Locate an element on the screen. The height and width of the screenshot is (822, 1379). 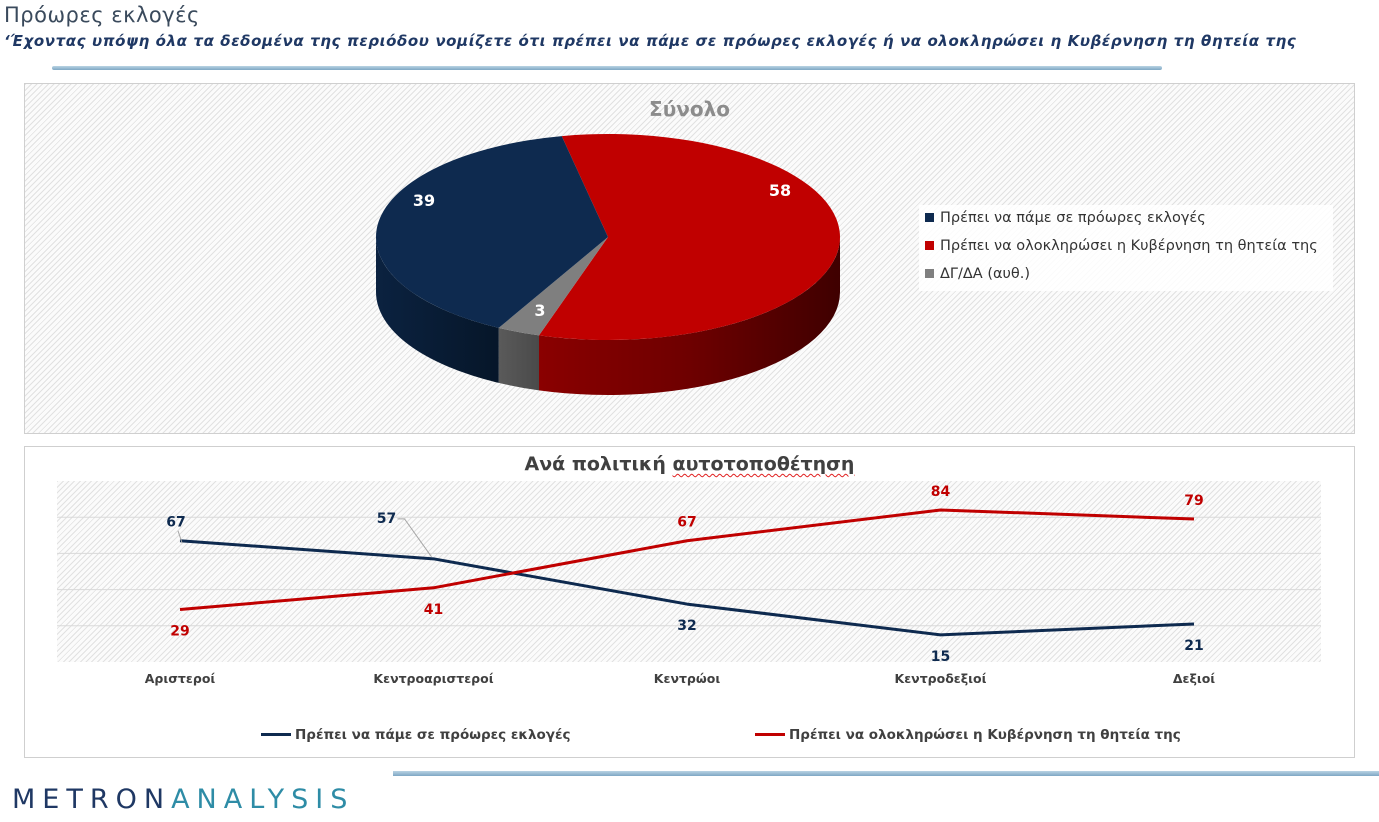
legend-label: ΔΓ/ΔΑ (αυθ.) is located at coordinates (985, 274).